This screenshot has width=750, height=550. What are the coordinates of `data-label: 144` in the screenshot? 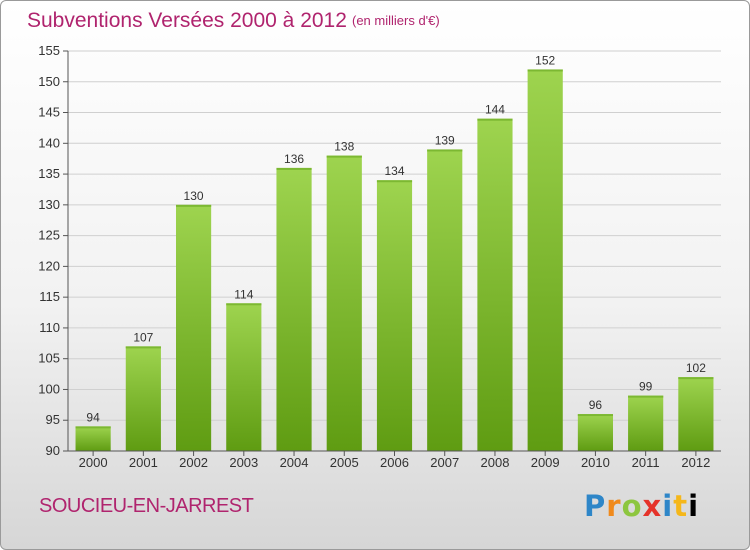 It's located at (495, 110).